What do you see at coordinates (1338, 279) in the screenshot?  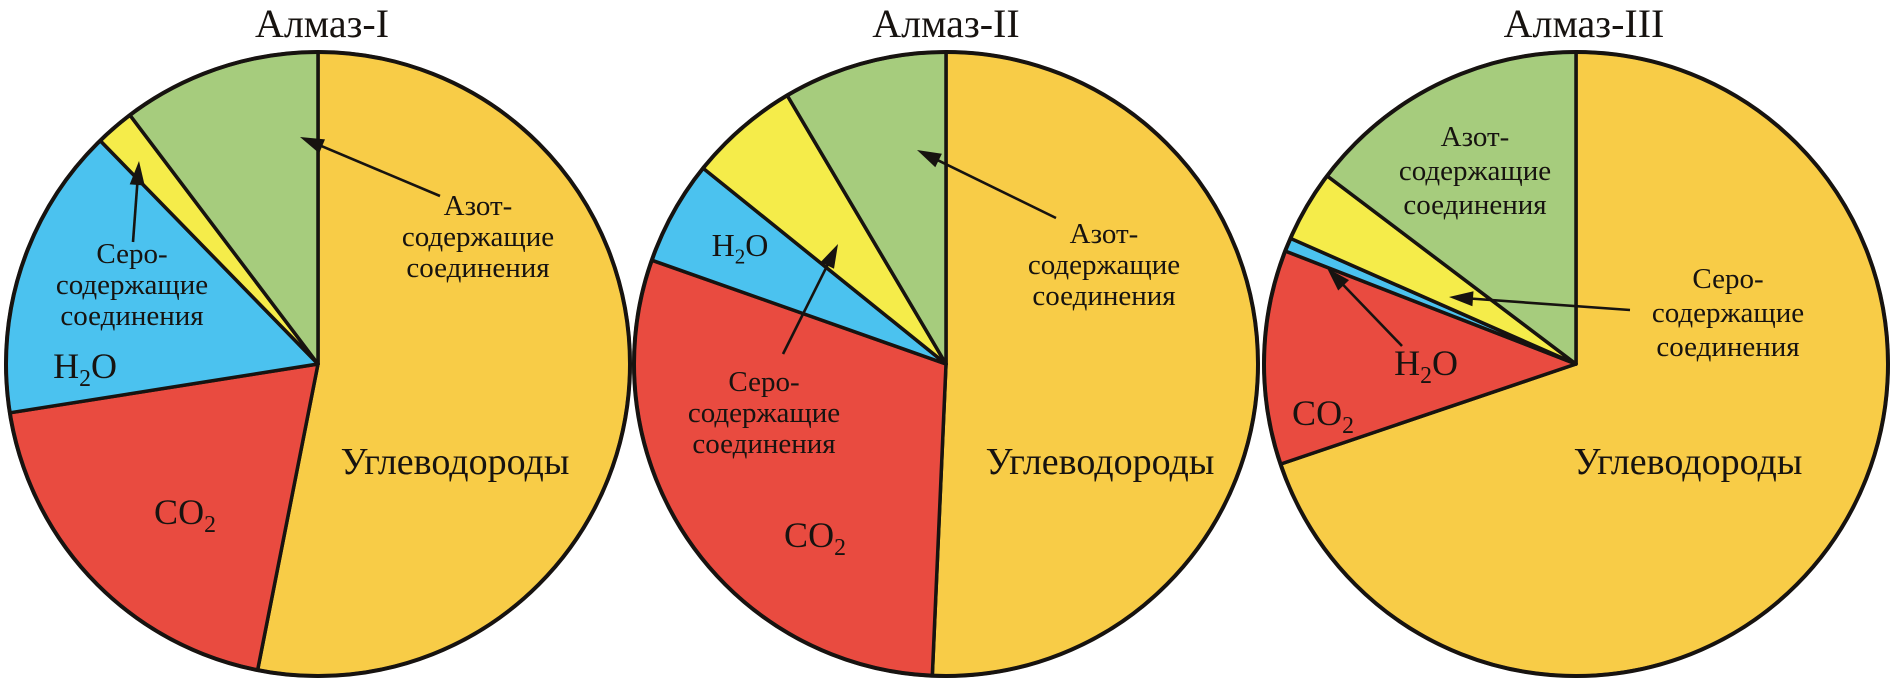 I see `leader-arrow-h2o-head` at bounding box center [1338, 279].